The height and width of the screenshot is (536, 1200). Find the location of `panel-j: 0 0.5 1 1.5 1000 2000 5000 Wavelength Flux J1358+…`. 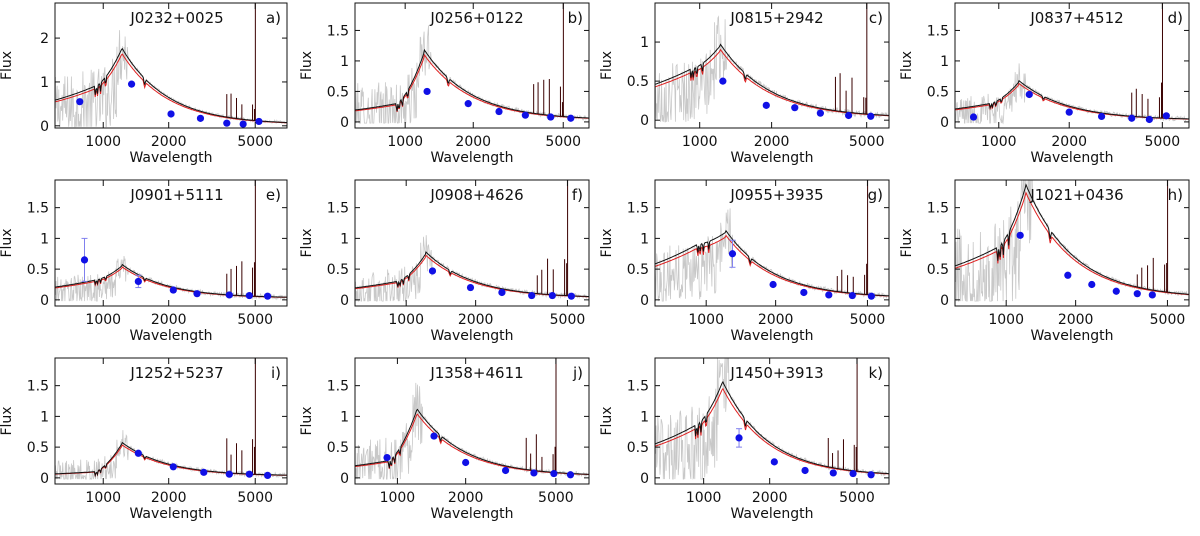

panel-j: 0 0.5 1 1.5 1000 2000 5000 Wavelength Flux J1358+… is located at coordinates (444, 439).